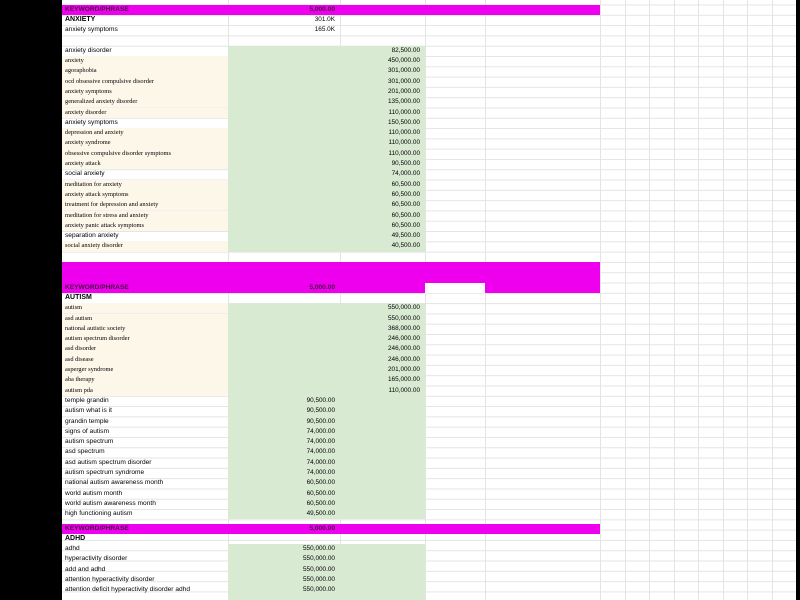 This screenshot has width=800, height=600. I want to click on keyword-cell: anxiety, so click(74, 60).